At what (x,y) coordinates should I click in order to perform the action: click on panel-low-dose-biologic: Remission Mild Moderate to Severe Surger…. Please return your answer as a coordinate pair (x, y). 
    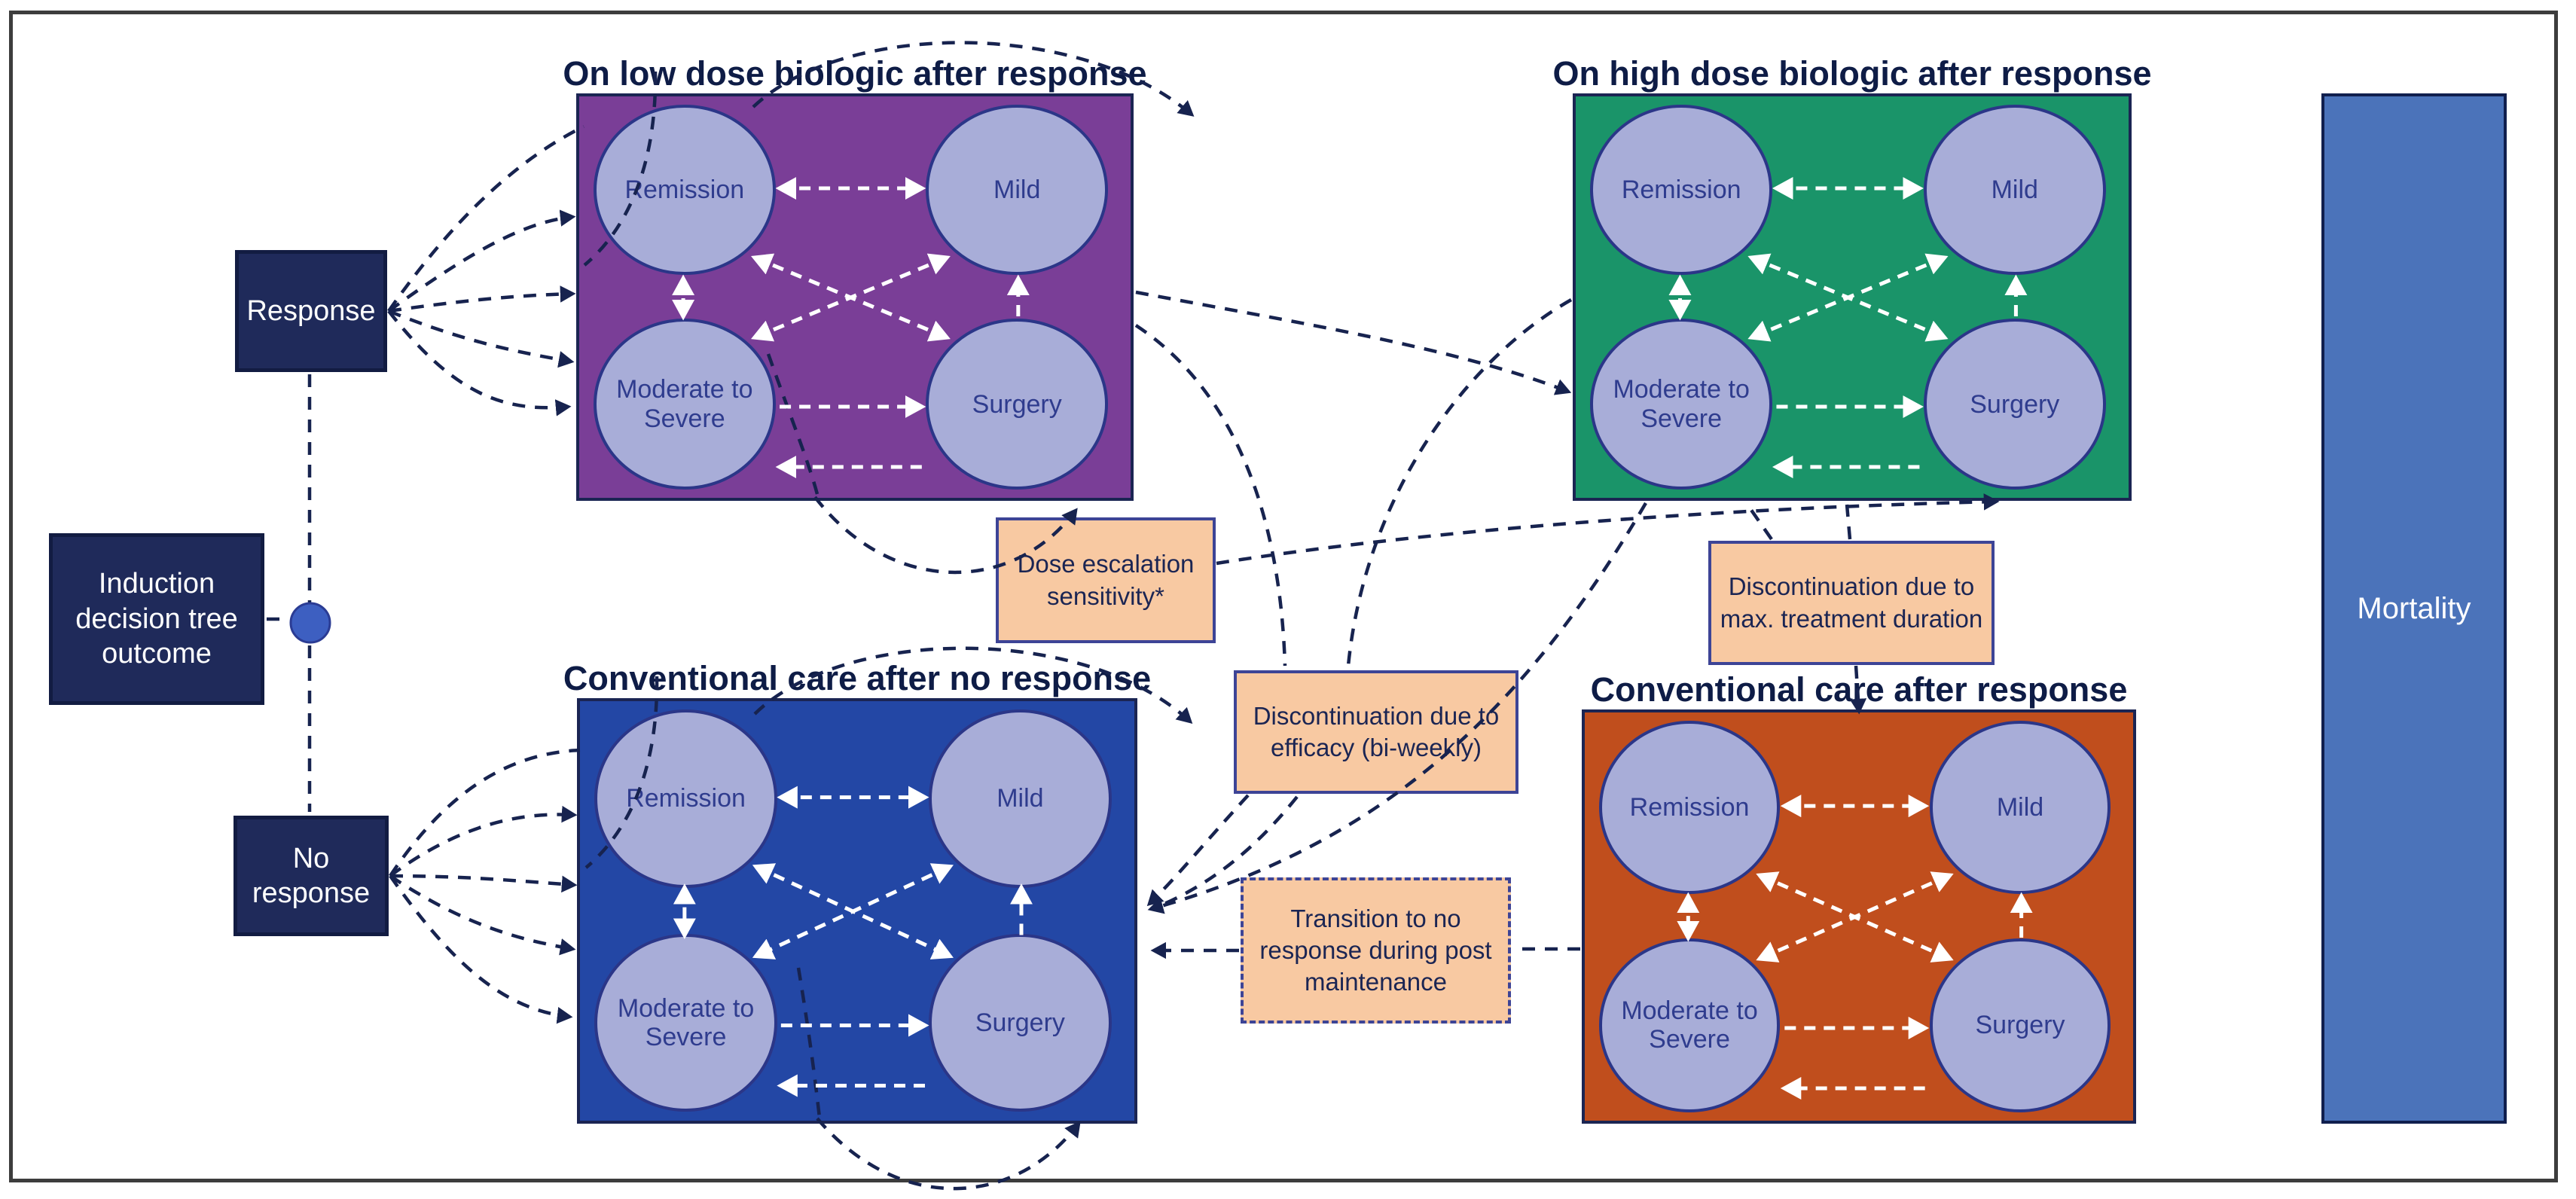
    Looking at the image, I should click on (855, 297).